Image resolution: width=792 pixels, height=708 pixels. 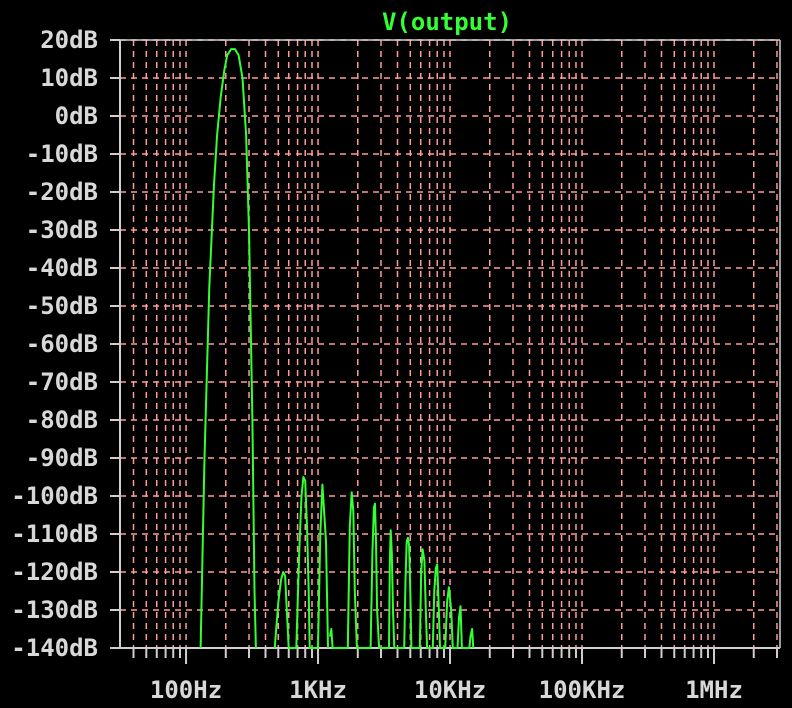 What do you see at coordinates (582, 690) in the screenshot?
I see `x-tick-label: 100KHz` at bounding box center [582, 690].